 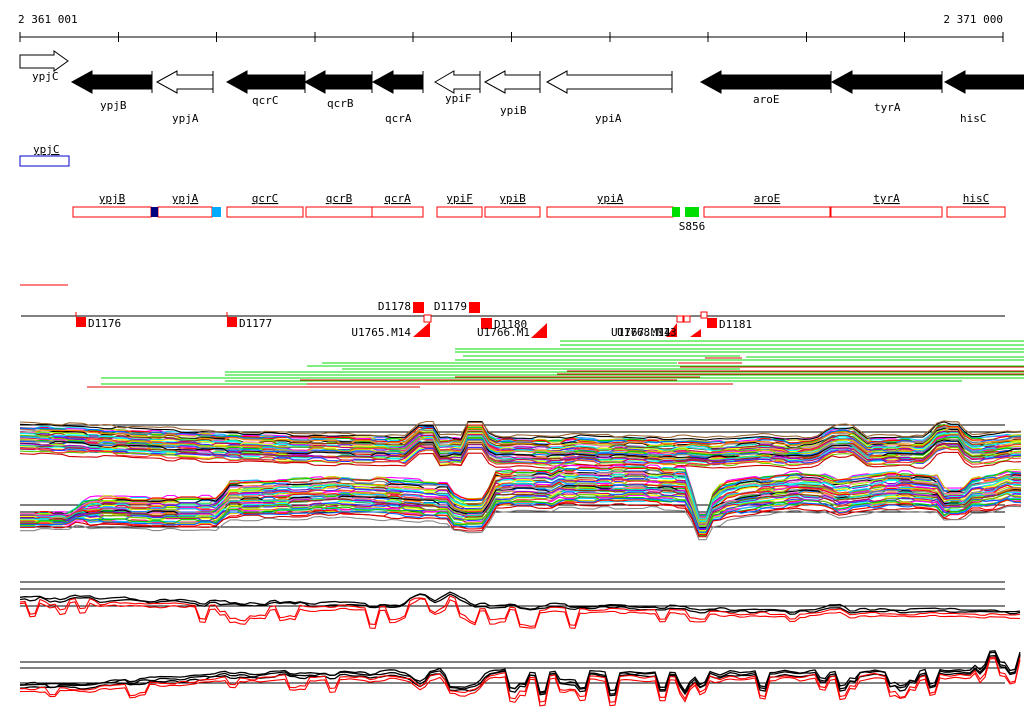 I want to click on marker-label-U1765.M14: U1765.M14, so click(x=381, y=332).